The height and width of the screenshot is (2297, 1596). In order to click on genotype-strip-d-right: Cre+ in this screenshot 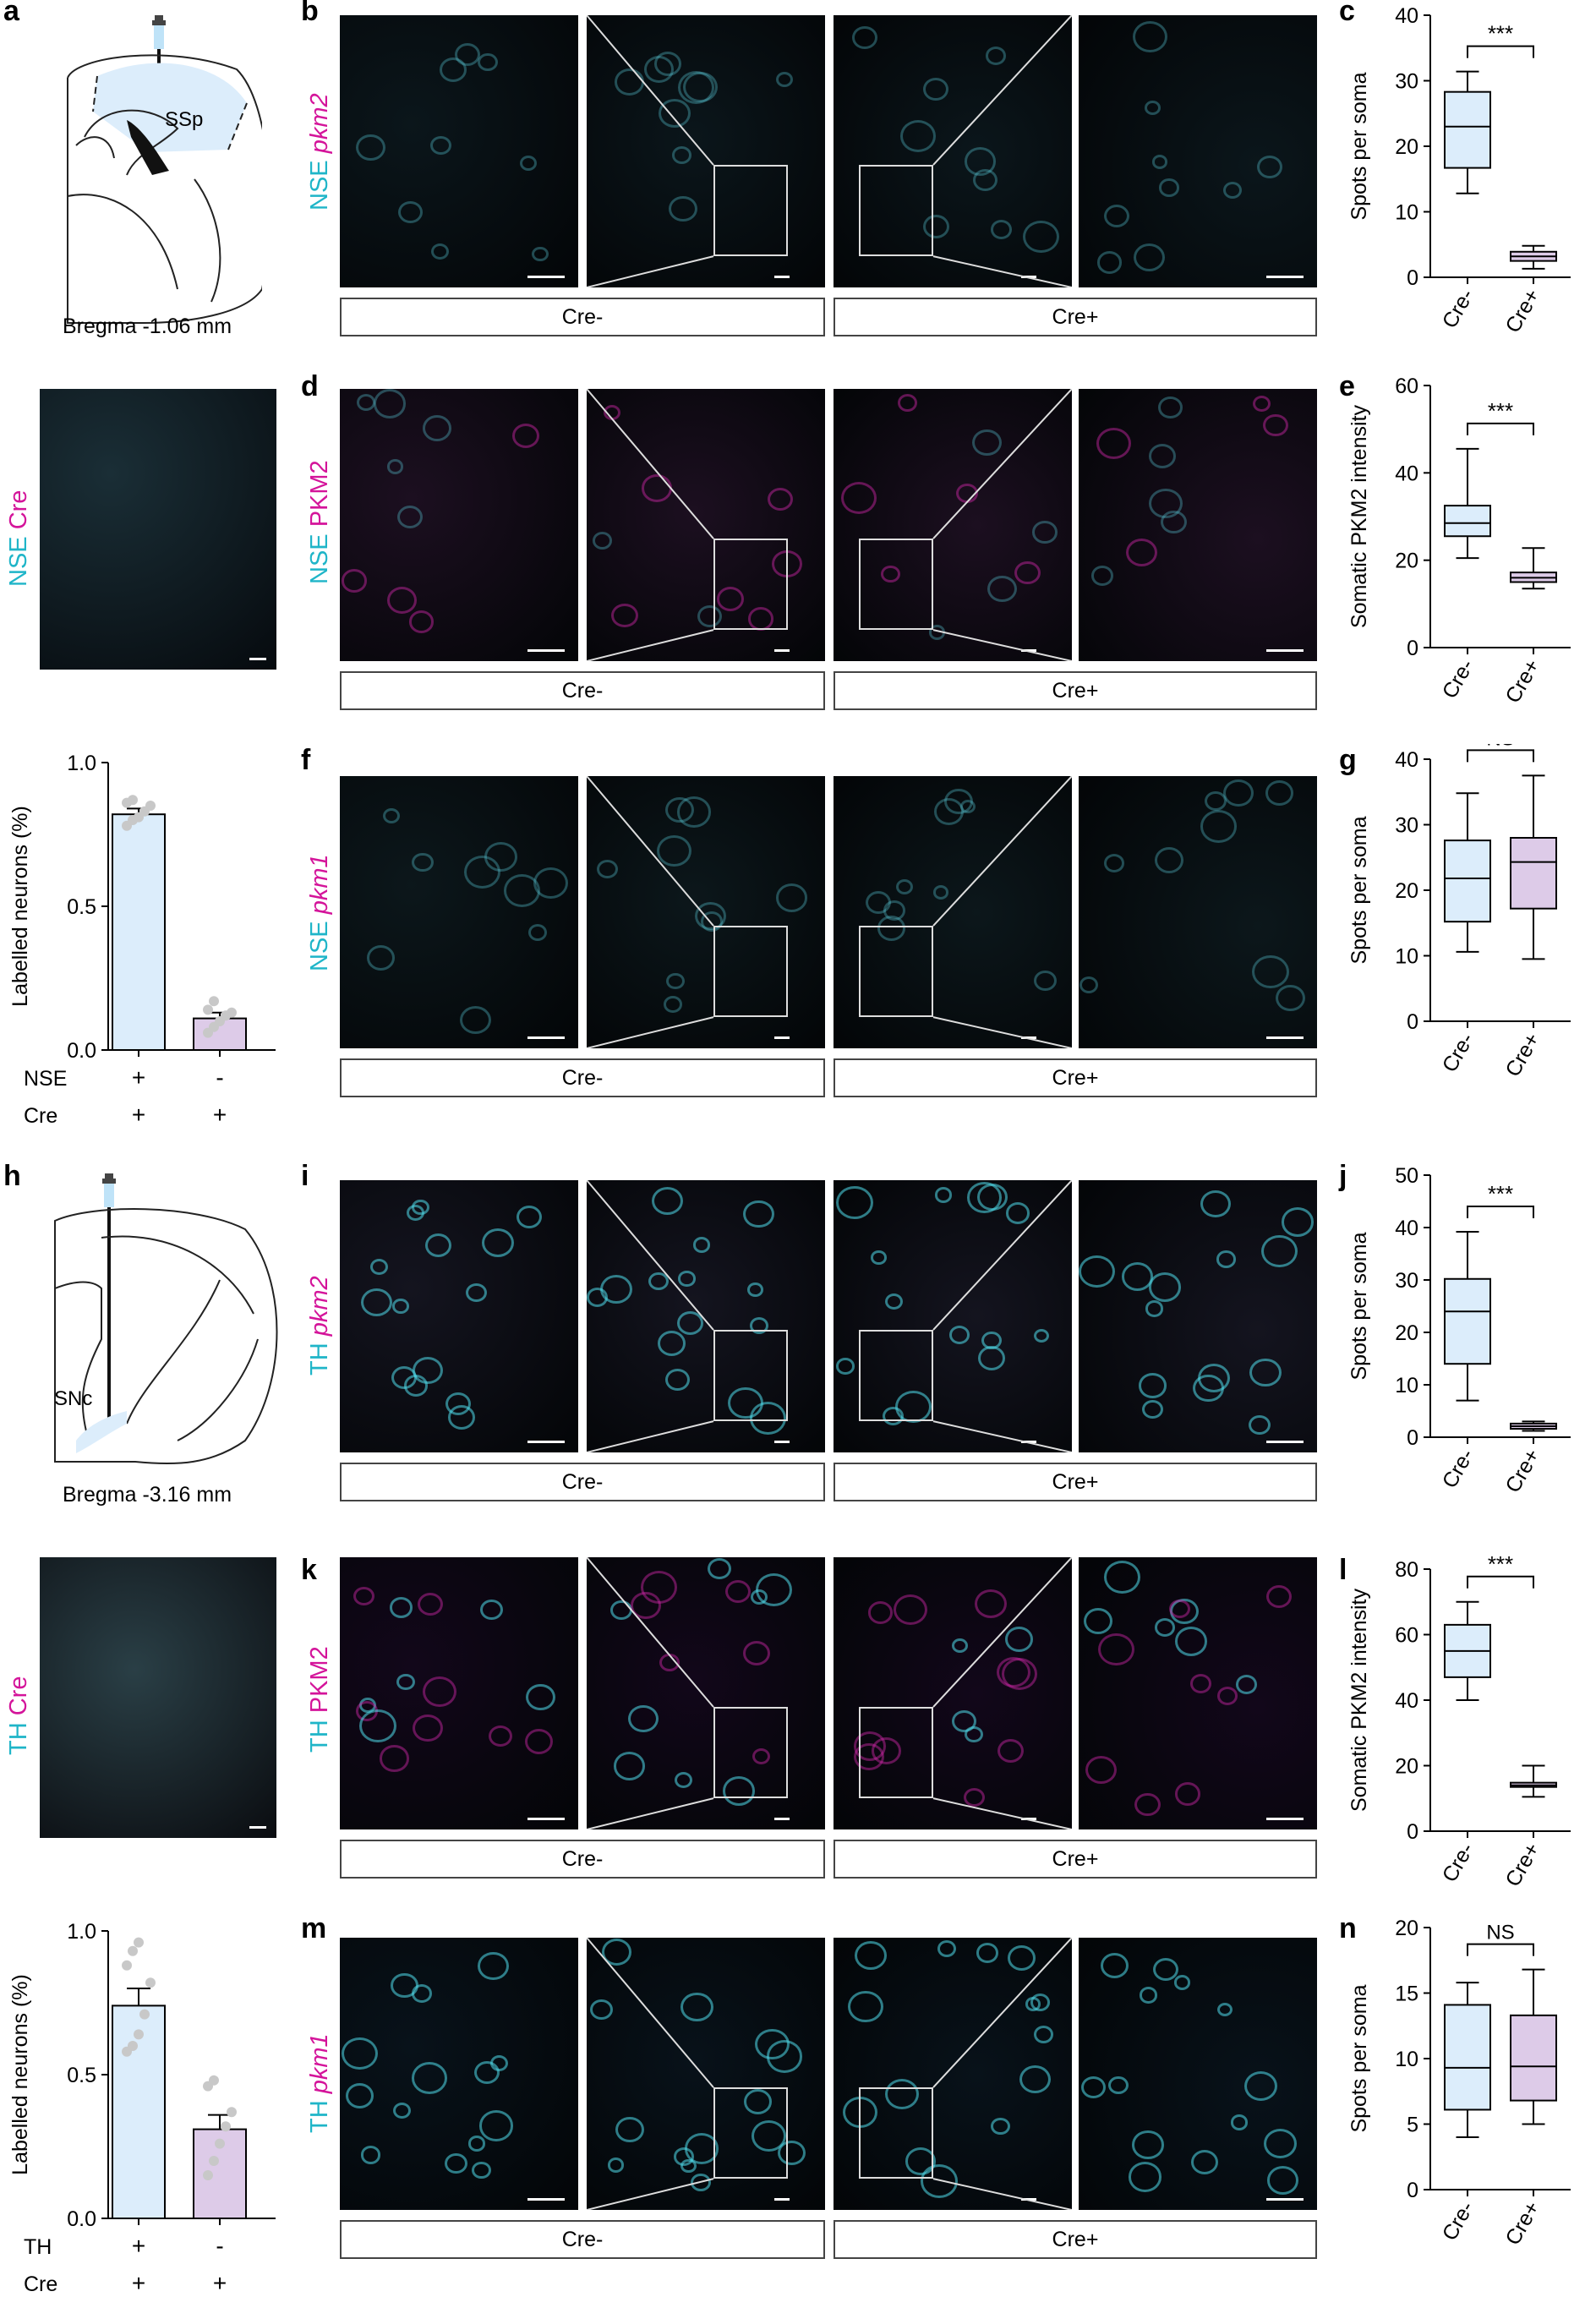, I will do `click(1075, 690)`.